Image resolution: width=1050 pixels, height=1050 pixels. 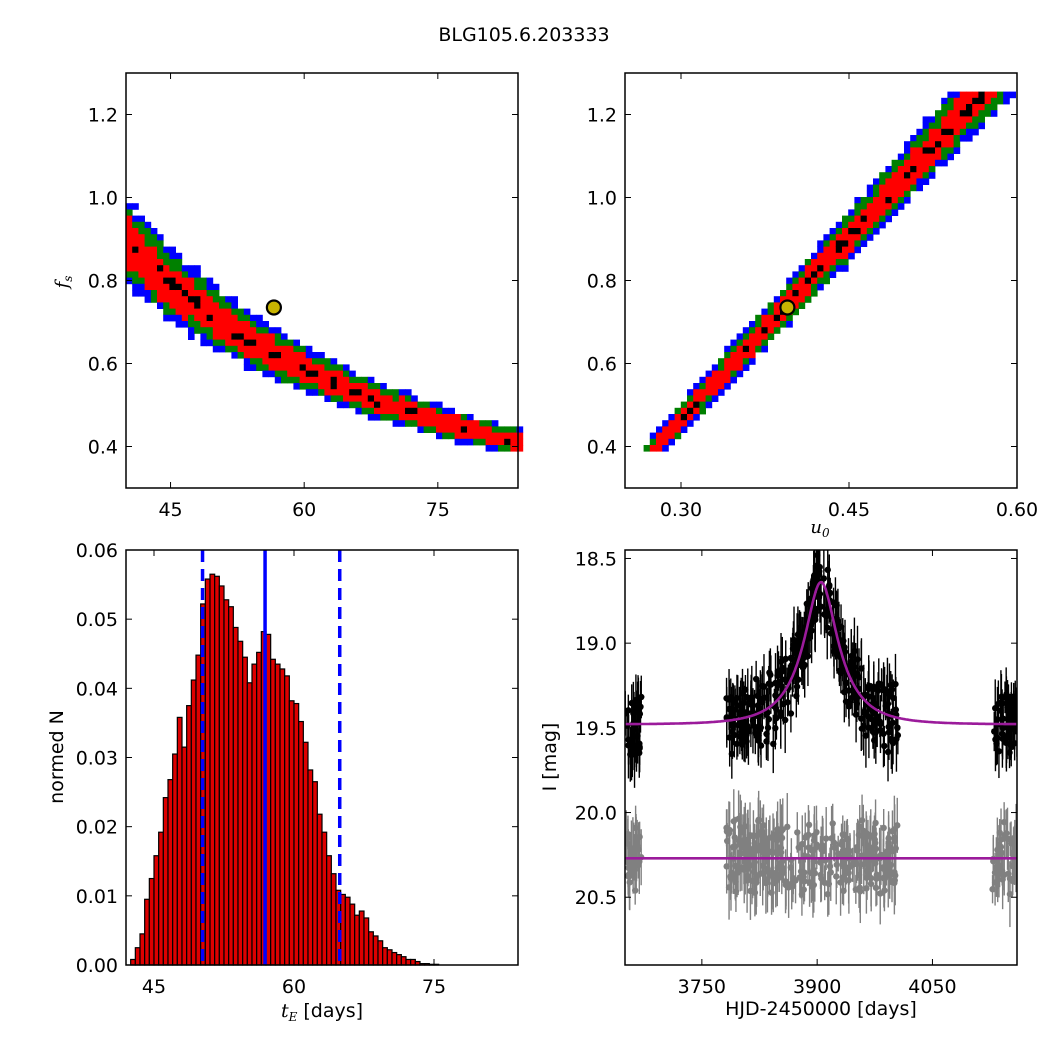 What do you see at coordinates (434, 987) in the screenshot?
I see `p3-xtick-label: 75` at bounding box center [434, 987].